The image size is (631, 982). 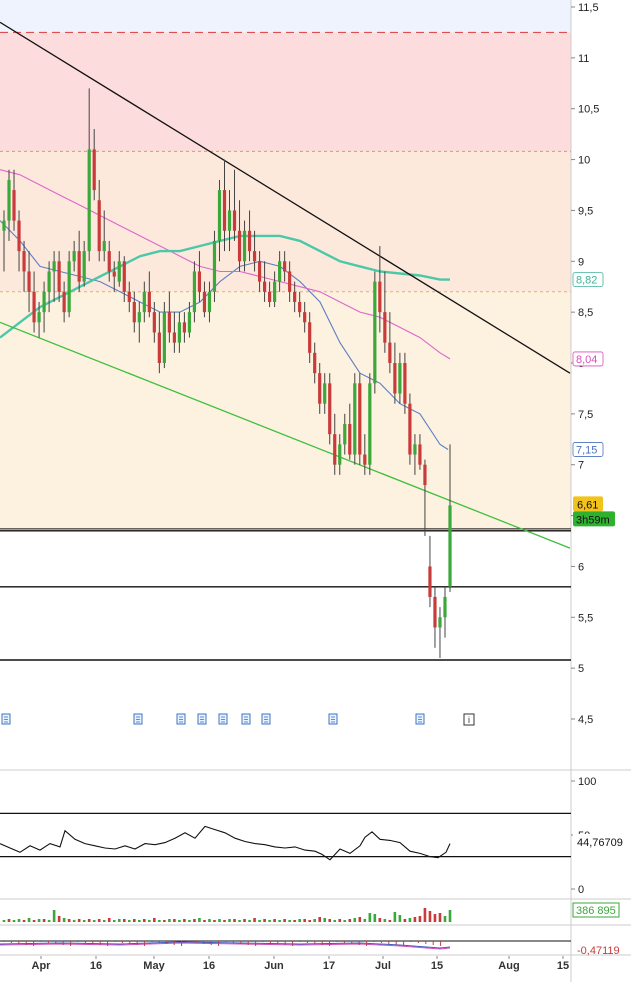 I want to click on info-icon-glyph: i, so click(x=469, y=720).